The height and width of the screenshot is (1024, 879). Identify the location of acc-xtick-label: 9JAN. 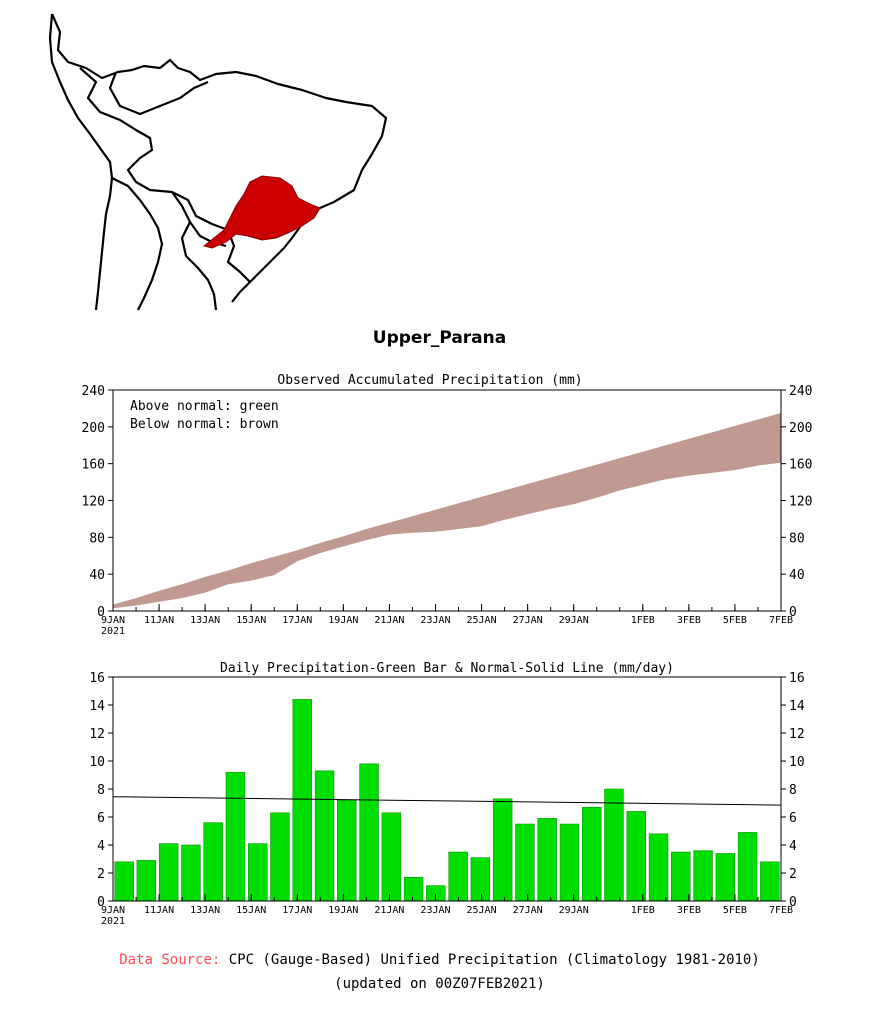
(113, 620).